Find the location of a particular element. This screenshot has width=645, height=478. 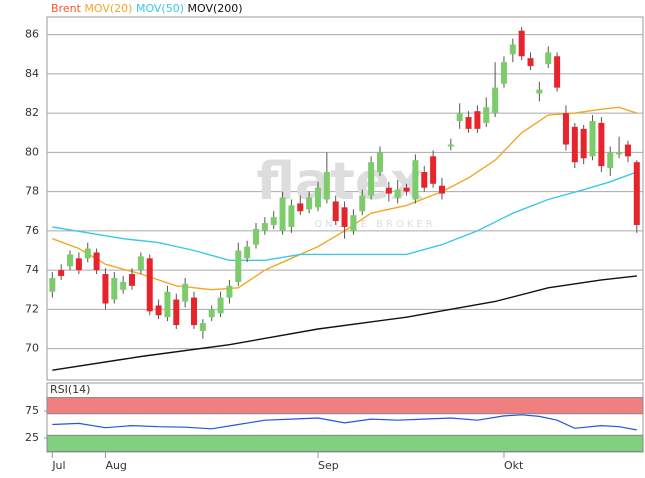

line is located at coordinates (344, 422).